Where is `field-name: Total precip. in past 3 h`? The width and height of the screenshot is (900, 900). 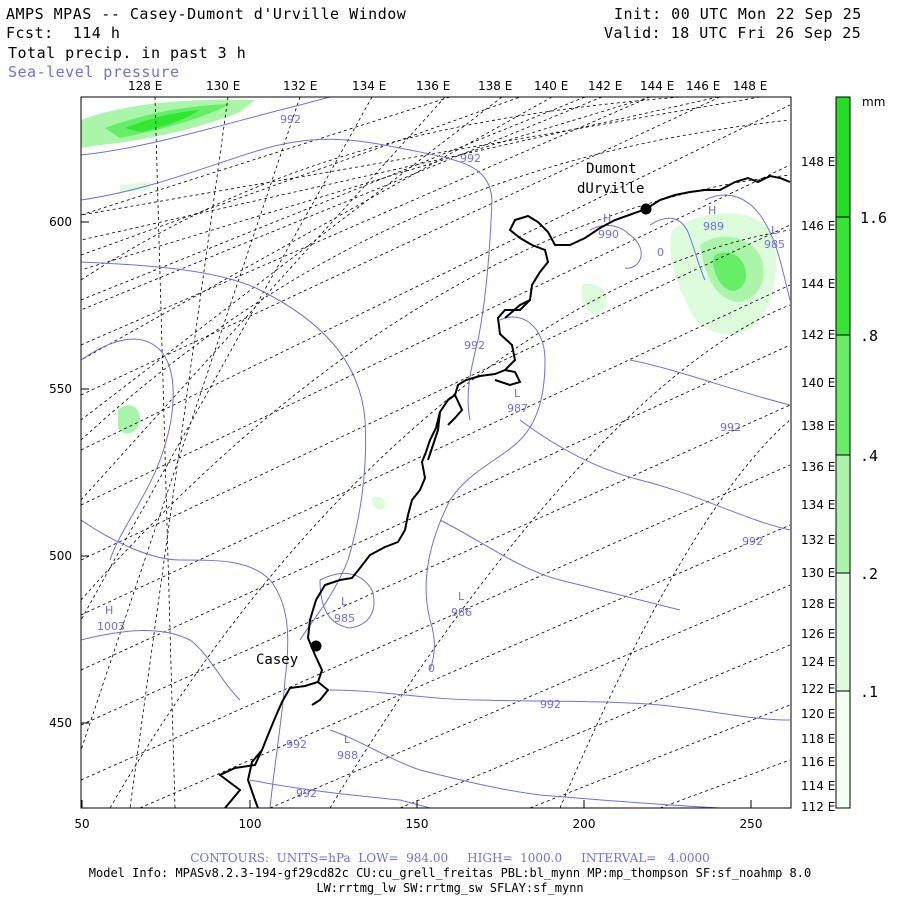 field-name: Total precip. in past 3 h is located at coordinates (127, 53).